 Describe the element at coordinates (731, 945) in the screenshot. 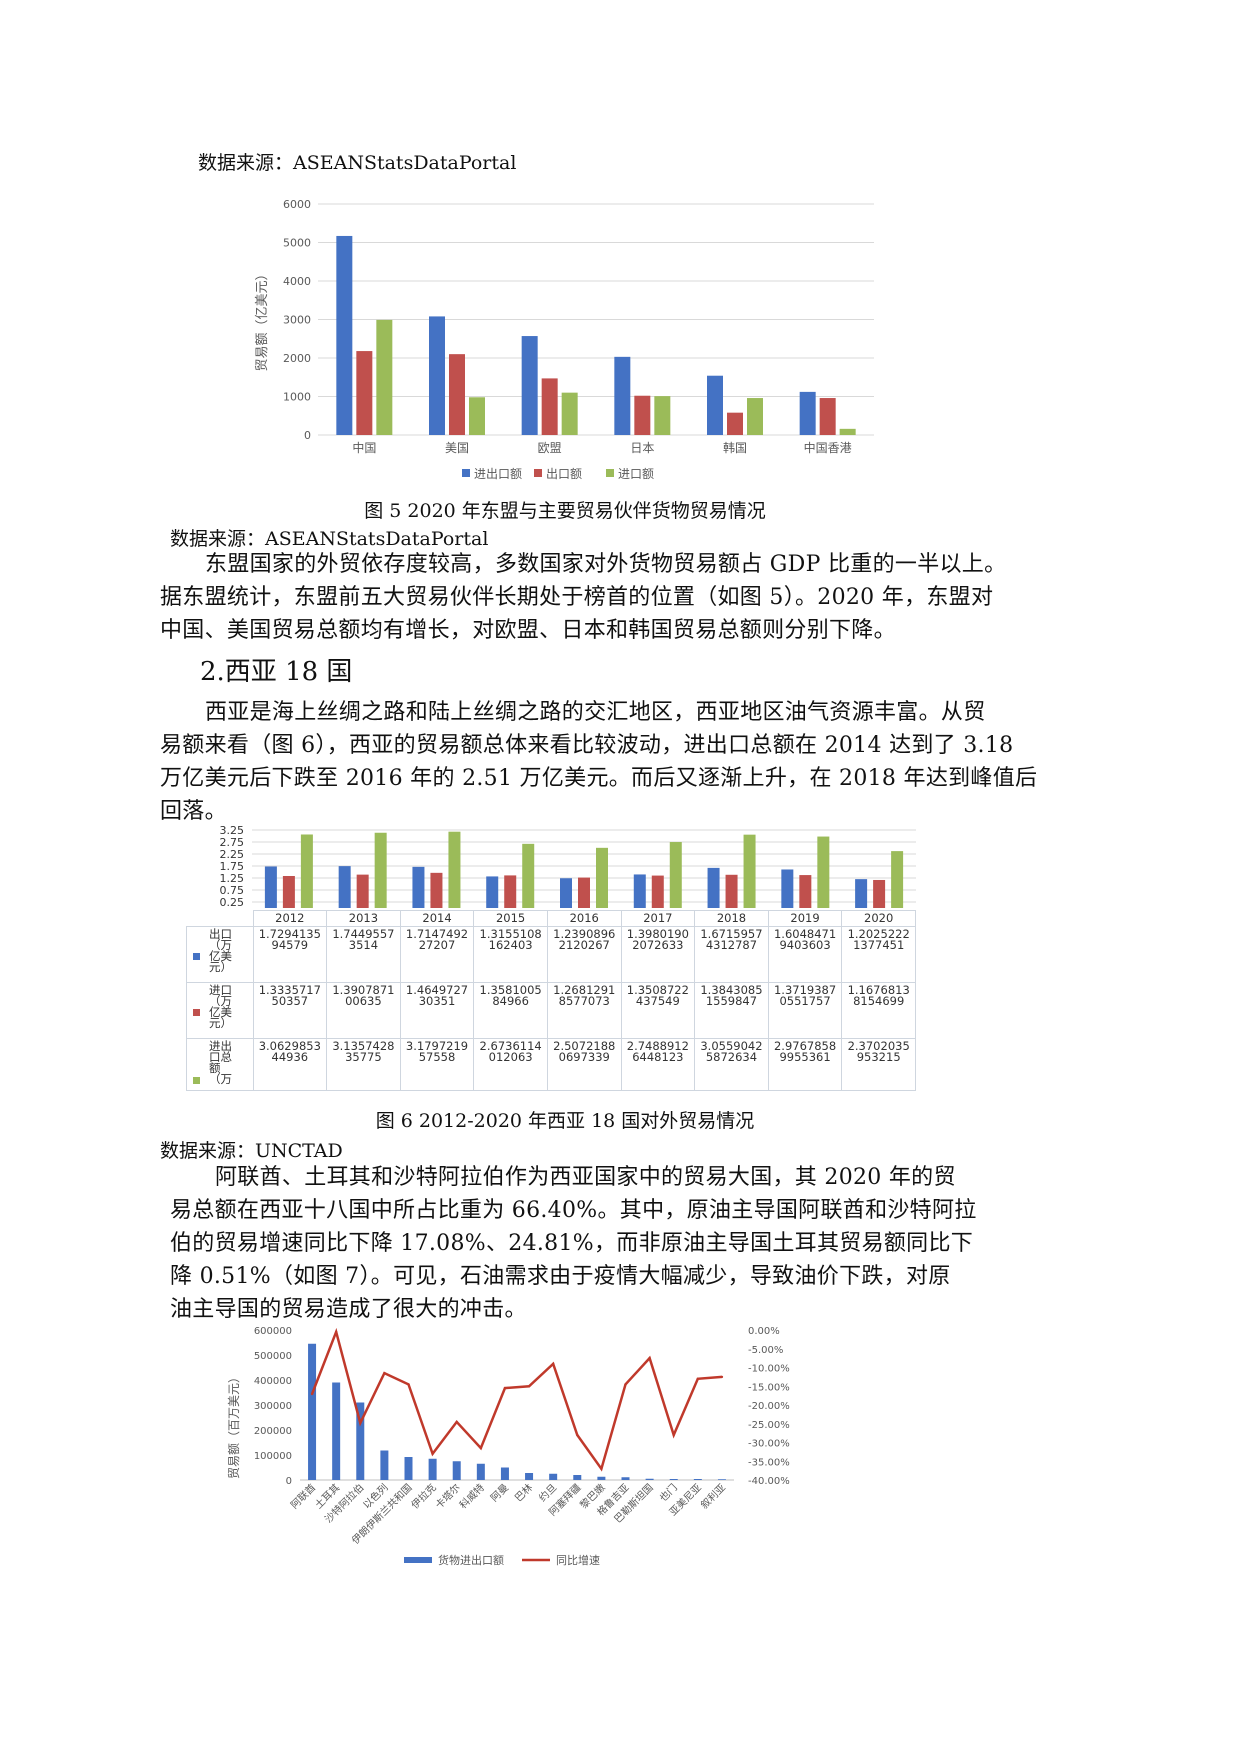

I see `cell-value: 4312787` at that location.